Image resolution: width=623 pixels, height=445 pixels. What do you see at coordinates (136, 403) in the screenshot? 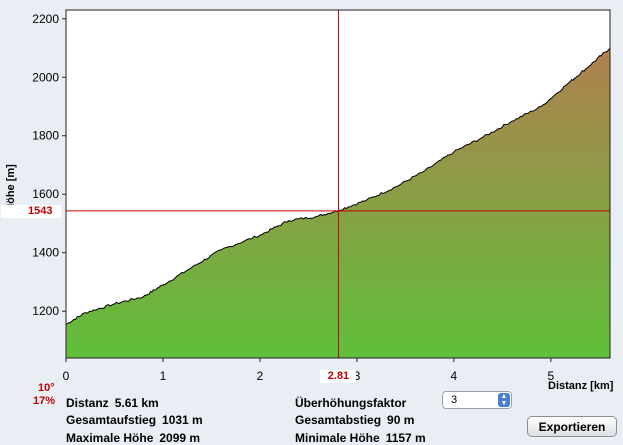
I see `distance-value: 5.61 km` at bounding box center [136, 403].